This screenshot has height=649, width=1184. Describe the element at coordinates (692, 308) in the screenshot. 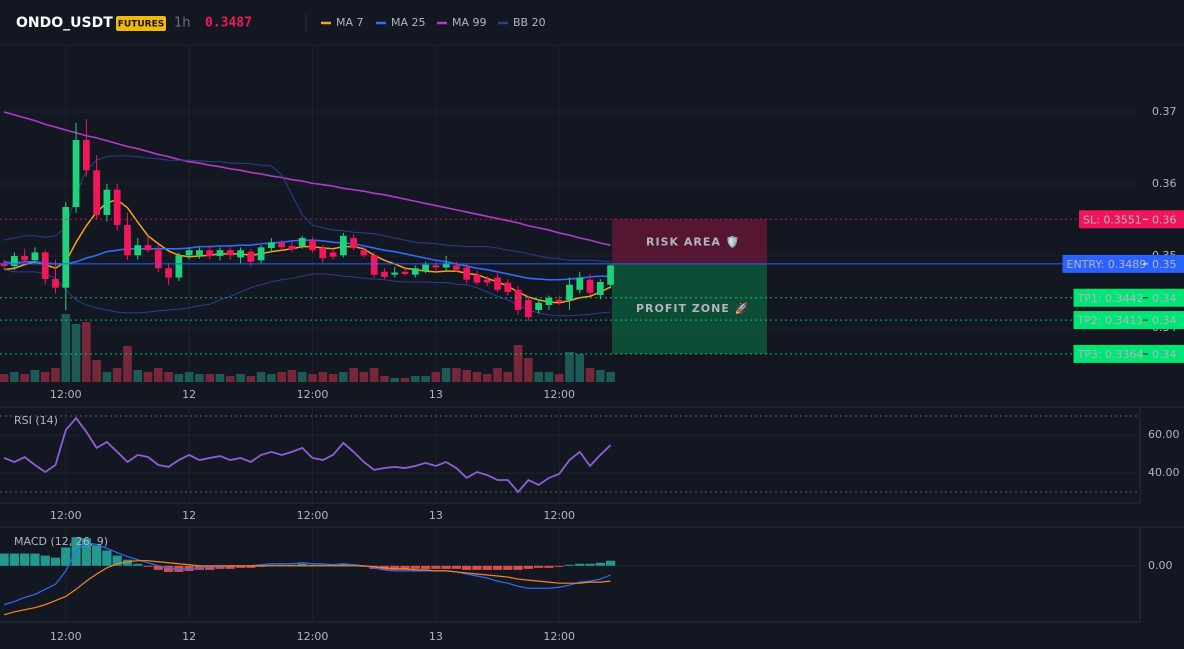

I see `zone-label: PROFIT ZONE 🚀` at that location.